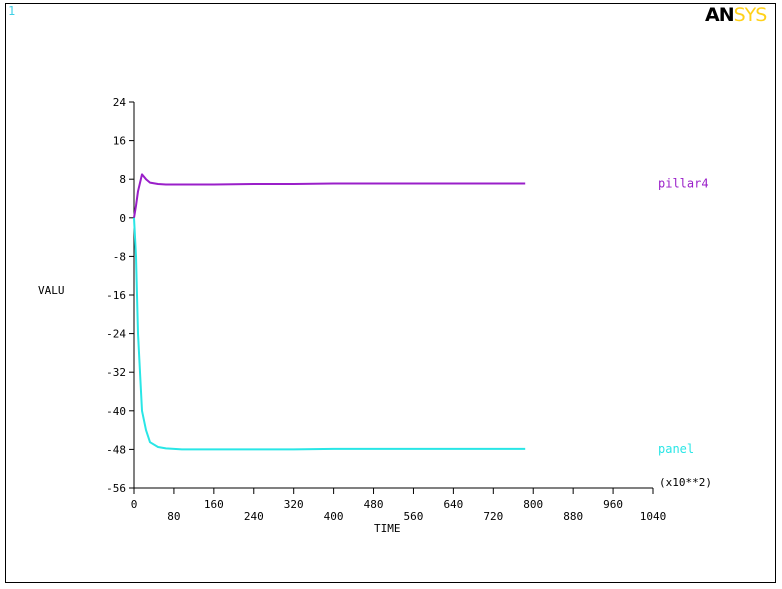  Describe the element at coordinates (414, 516) in the screenshot. I see `x-tick-label: 560` at that location.